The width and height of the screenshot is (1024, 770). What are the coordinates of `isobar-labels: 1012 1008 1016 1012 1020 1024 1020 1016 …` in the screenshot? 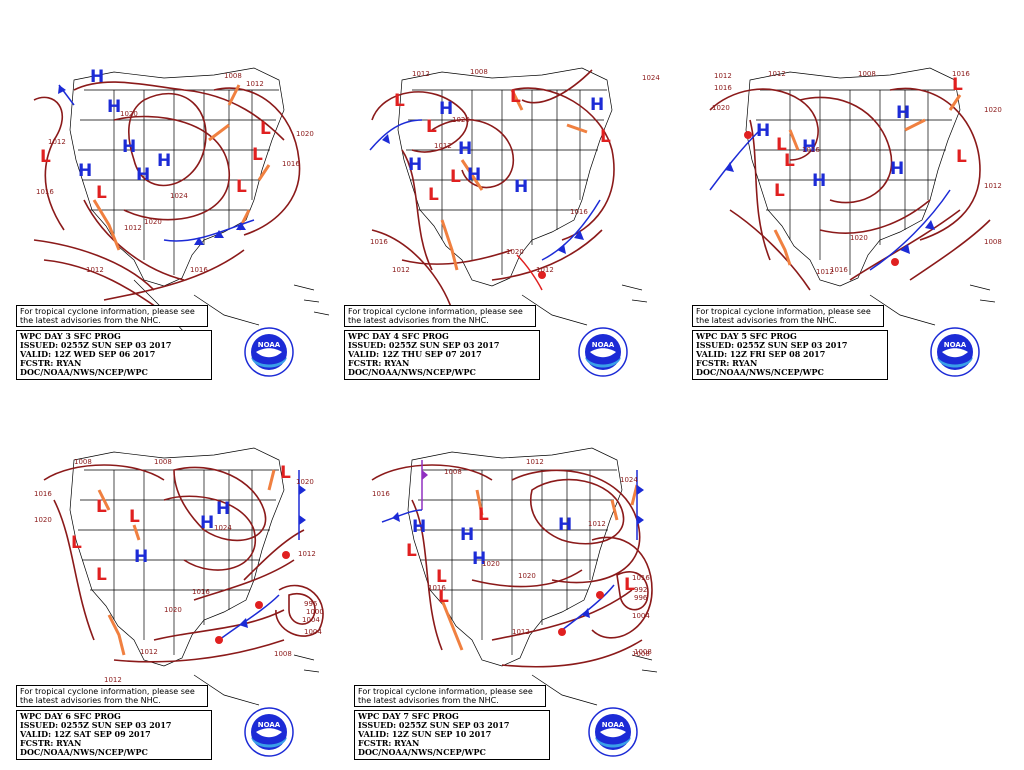 It's located at (512, 558).